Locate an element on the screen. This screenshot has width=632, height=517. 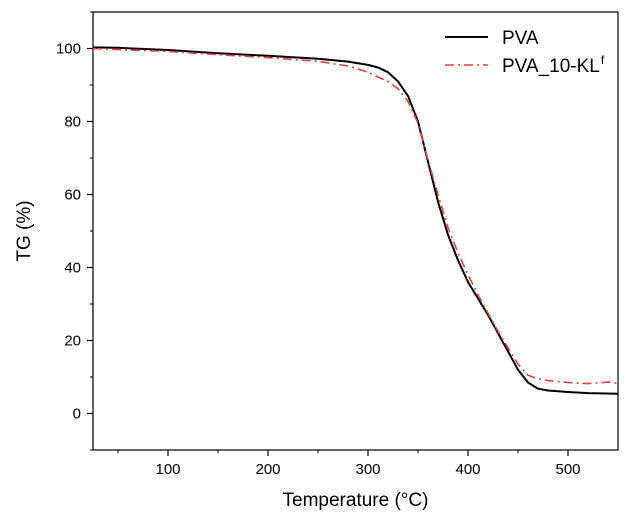
x-tick-label: 100 is located at coordinates (167, 469).